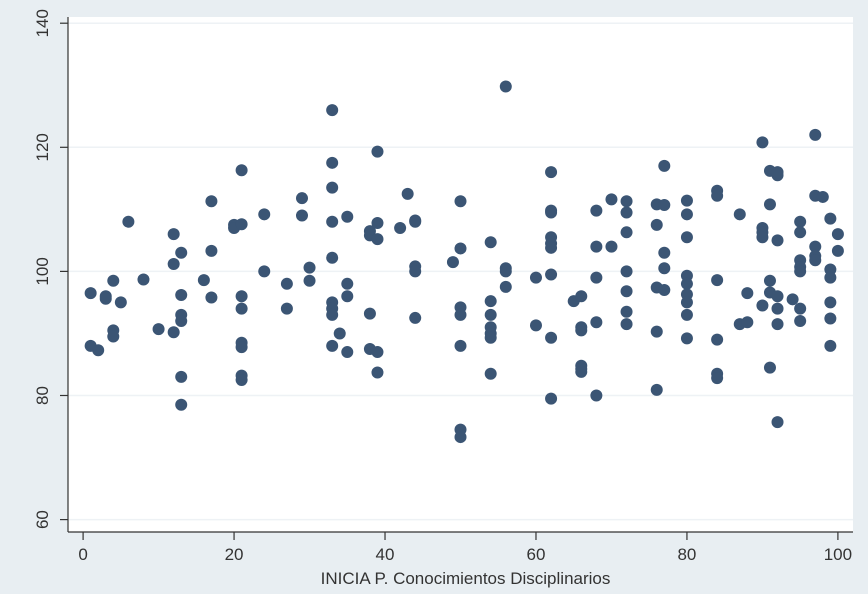  Describe the element at coordinates (466, 578) in the screenshot. I see `x-axis-label: INICIA P. Conocimientos Disciplinarios` at that location.